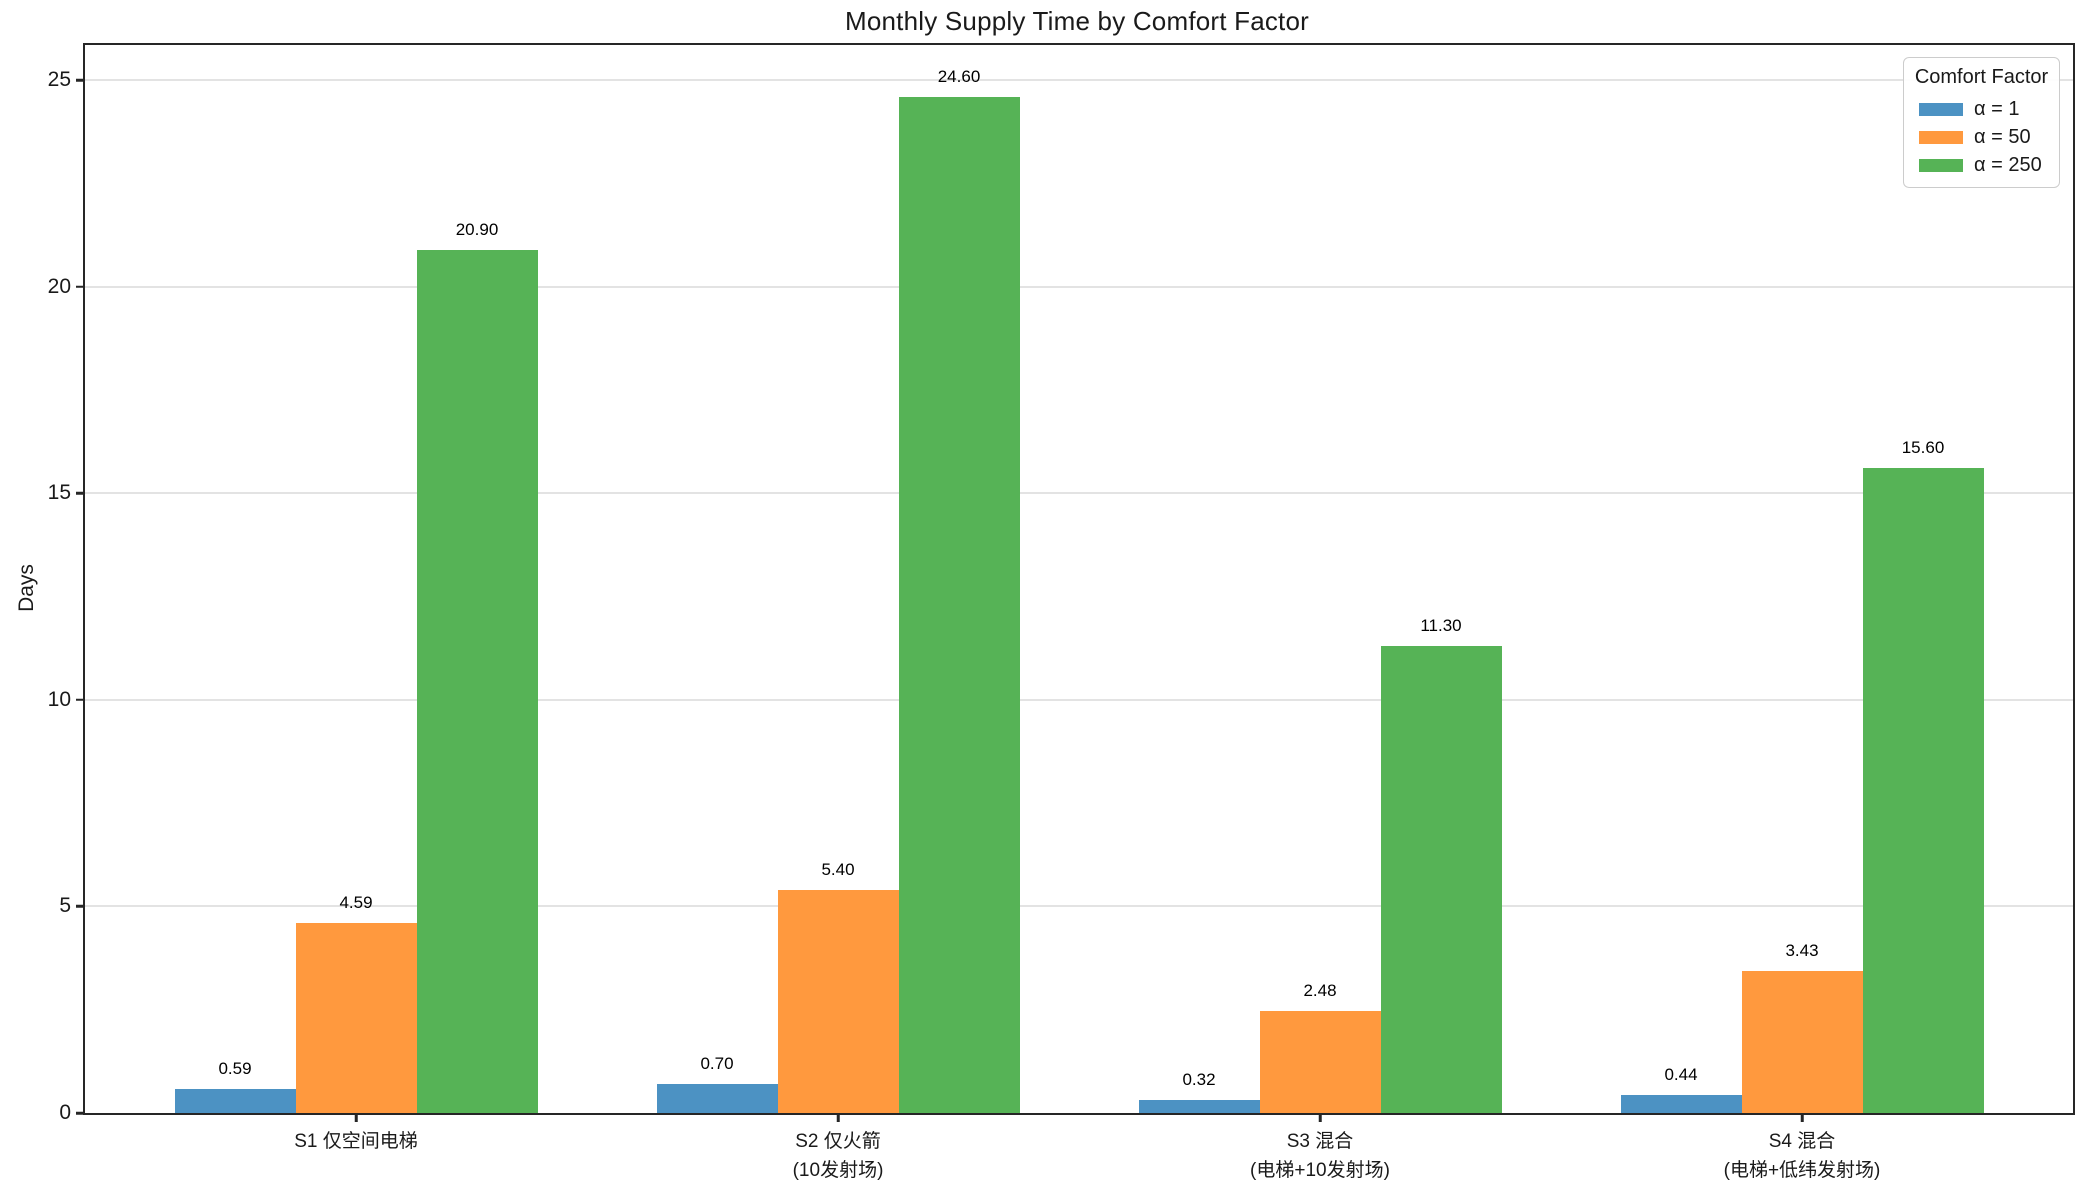  Describe the element at coordinates (59, 493) in the screenshot. I see `y-tick-label-15: 15` at that location.